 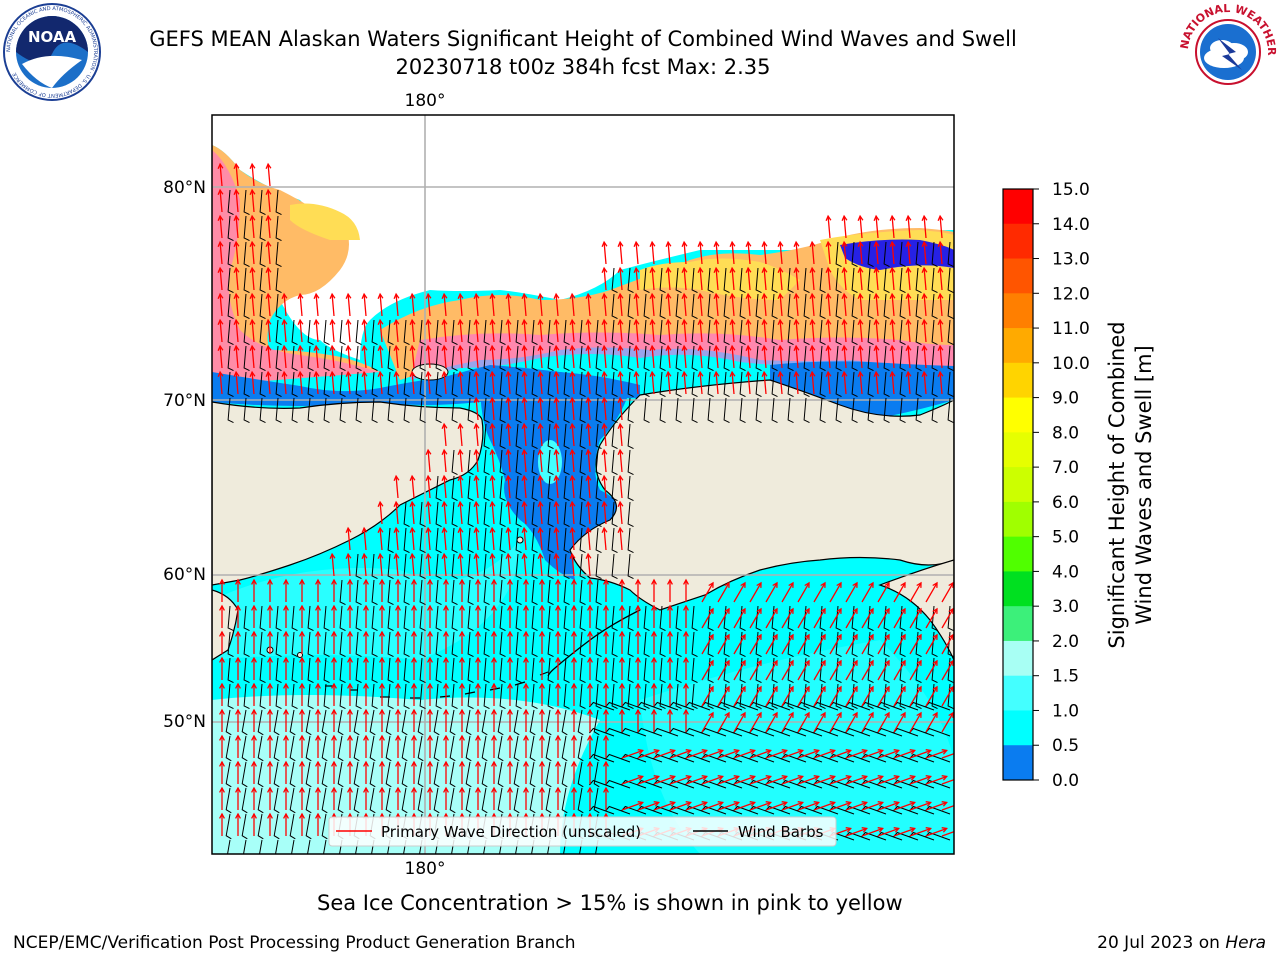 I want to click on colorbar-tick-label: 7.0, so click(x=1065, y=468).